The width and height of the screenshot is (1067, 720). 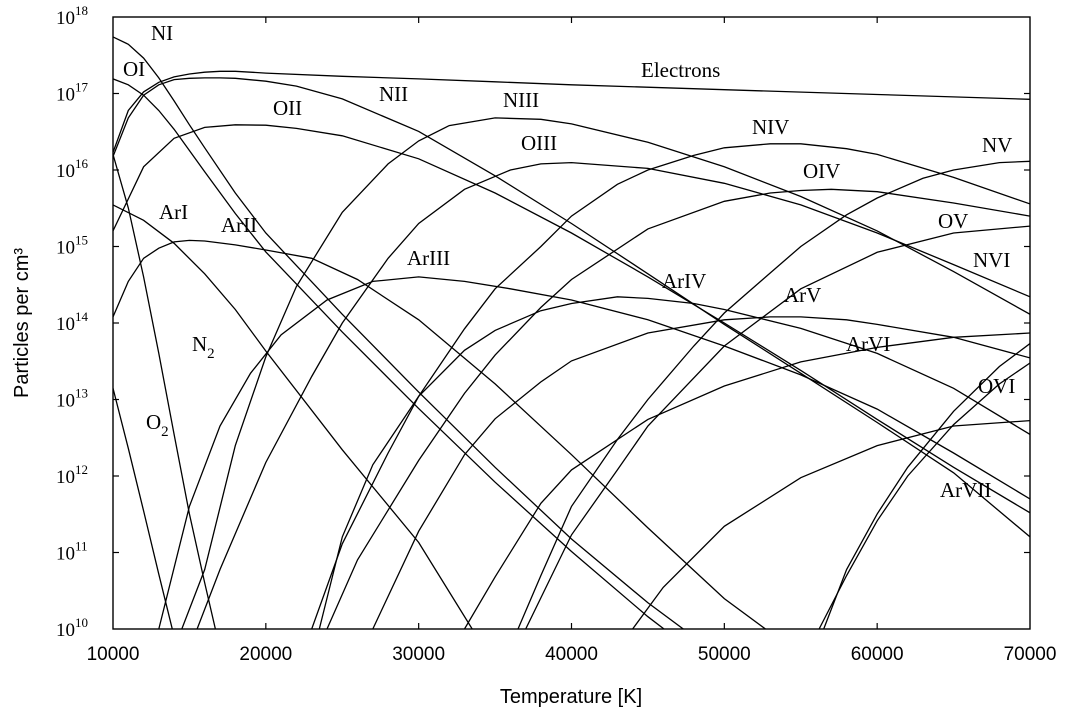 What do you see at coordinates (72, 93) in the screenshot?
I see `y-tick-label: 1017` at bounding box center [72, 93].